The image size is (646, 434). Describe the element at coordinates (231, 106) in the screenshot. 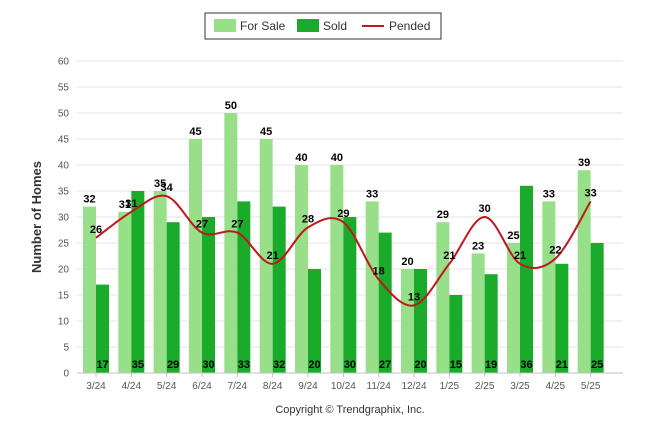

I see `label-for-sale-7-24: 50` at that location.